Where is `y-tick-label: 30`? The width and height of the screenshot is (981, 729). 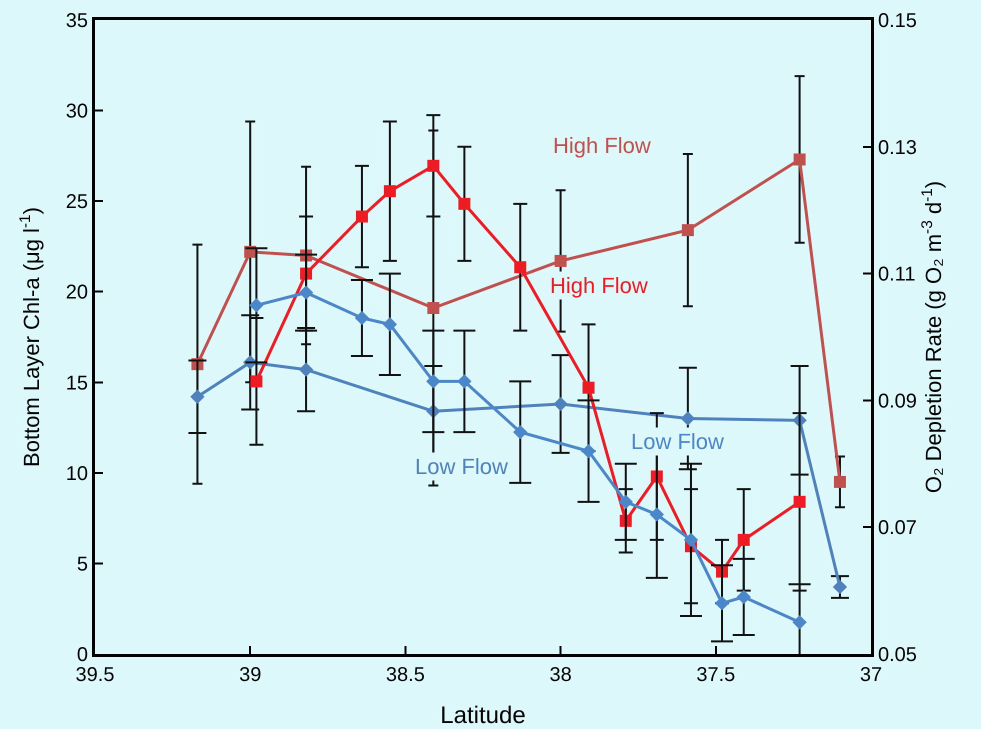
y-tick-label: 30 is located at coordinates (77, 111).